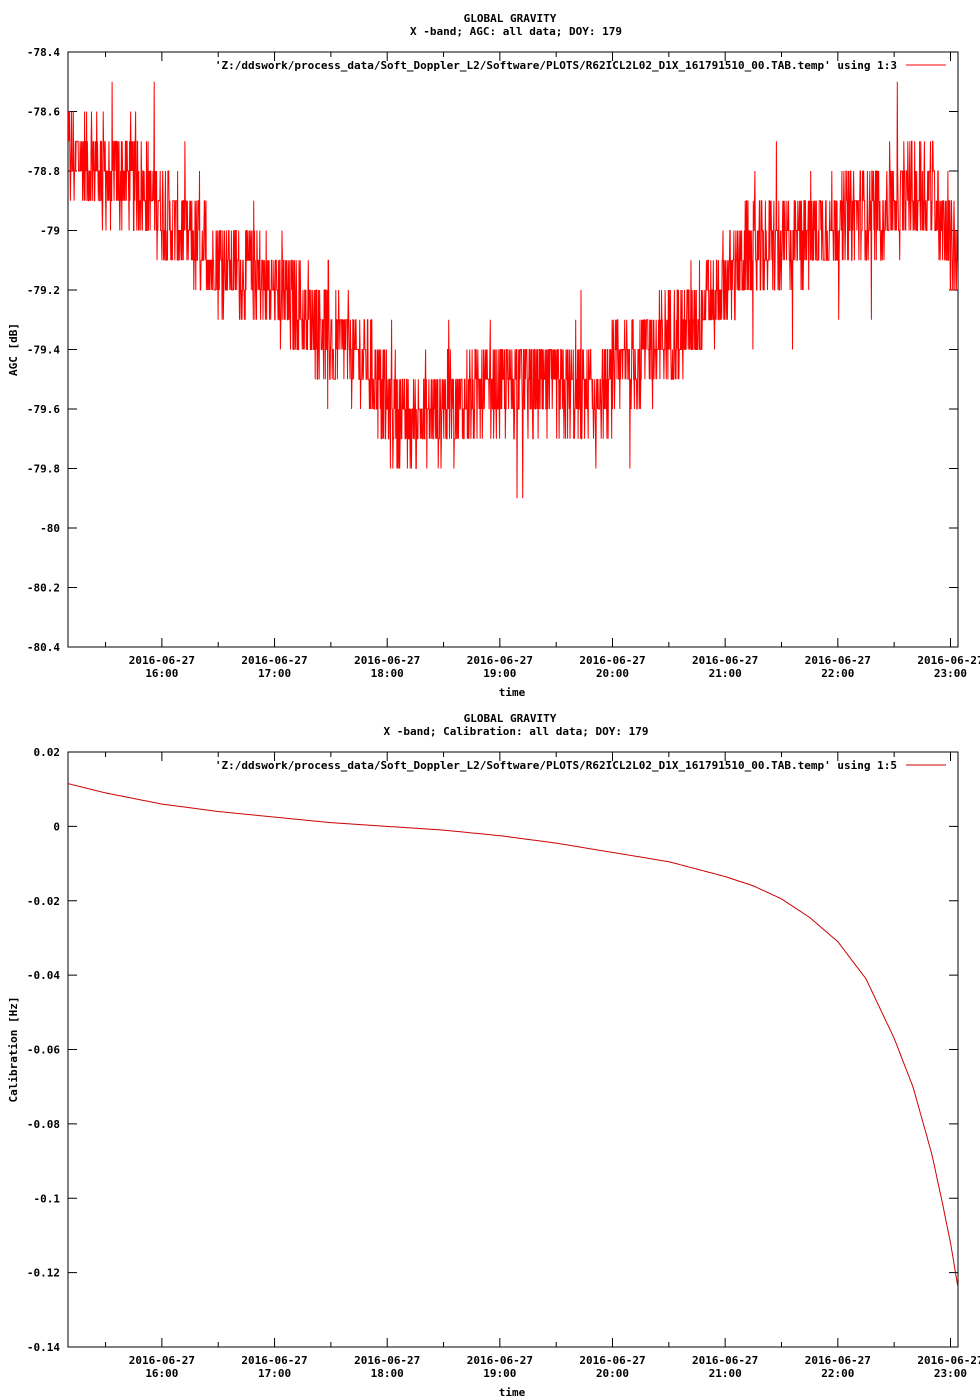 The image size is (980, 1400). What do you see at coordinates (43, 290) in the screenshot?
I see `y-tick-label: -79.2` at bounding box center [43, 290].